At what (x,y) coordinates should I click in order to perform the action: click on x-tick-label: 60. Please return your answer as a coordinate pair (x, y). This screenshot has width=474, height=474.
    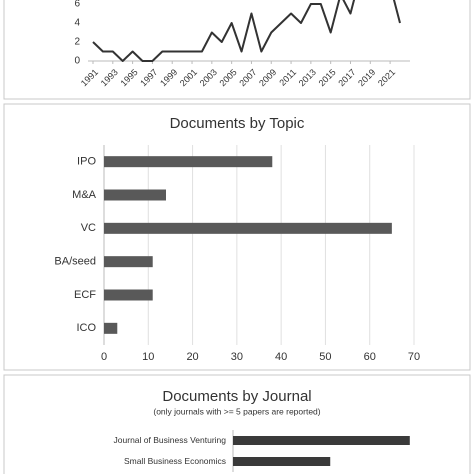
    Looking at the image, I should click on (370, 357).